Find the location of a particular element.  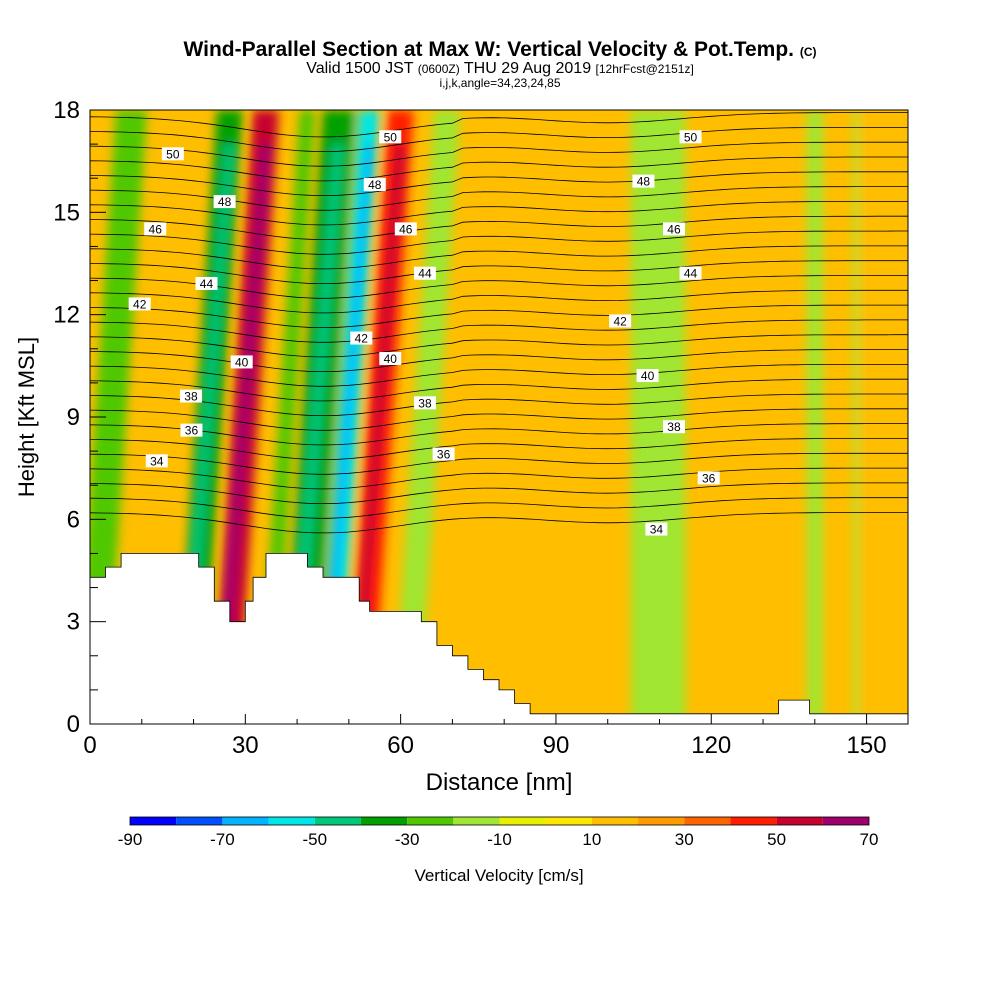

contour-label-text: 50 is located at coordinates (173, 154).